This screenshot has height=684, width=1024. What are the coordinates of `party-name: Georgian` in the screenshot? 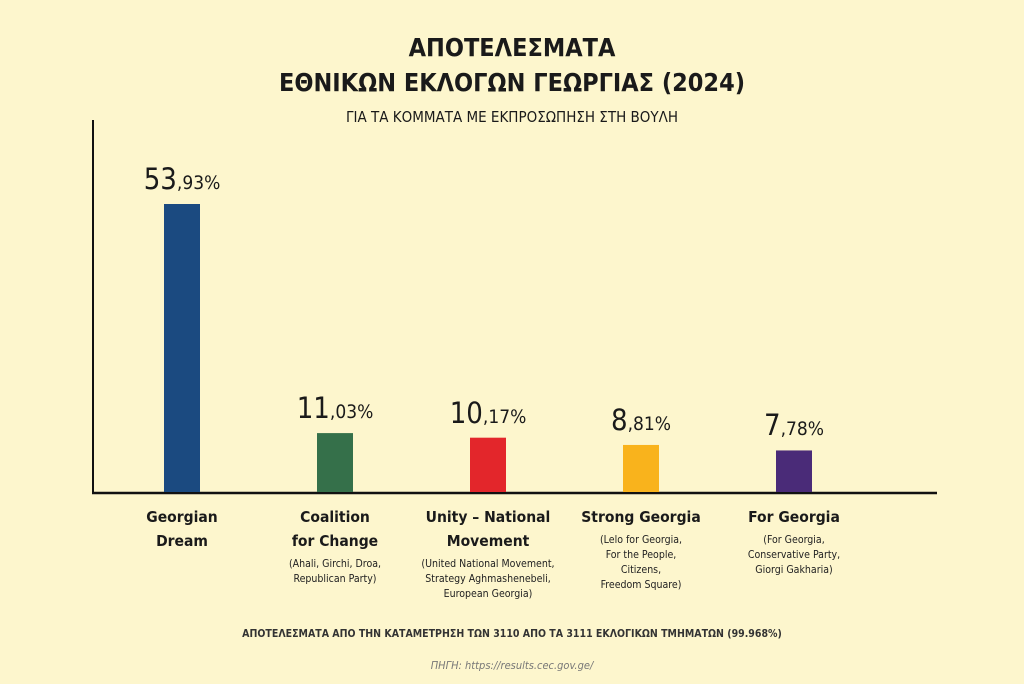 It's located at (182, 517).